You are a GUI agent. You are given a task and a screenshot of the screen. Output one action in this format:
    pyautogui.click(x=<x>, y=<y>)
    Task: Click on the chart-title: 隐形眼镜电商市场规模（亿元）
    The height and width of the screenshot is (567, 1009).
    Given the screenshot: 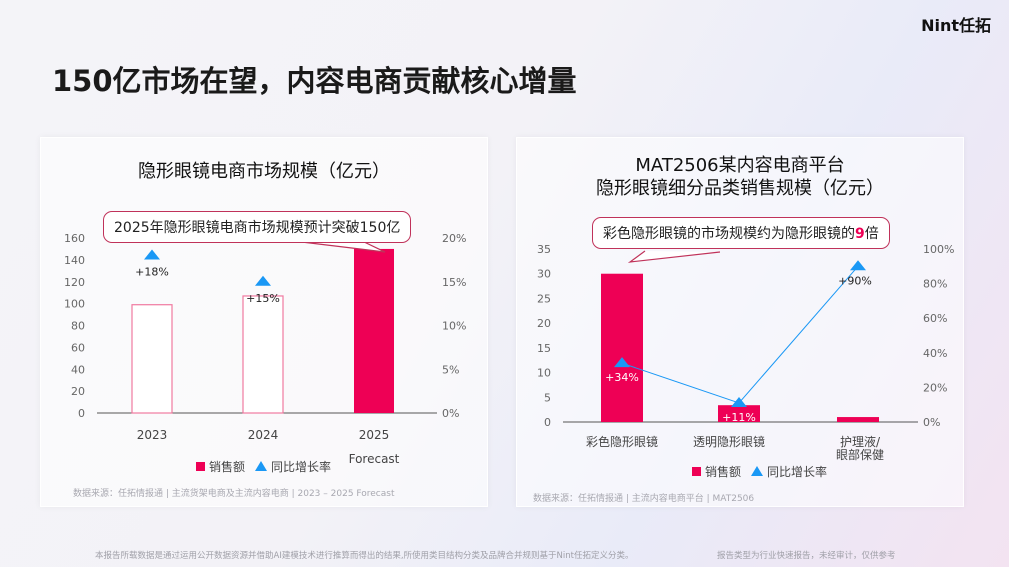 What is the action you would take?
    pyautogui.click(x=264, y=171)
    